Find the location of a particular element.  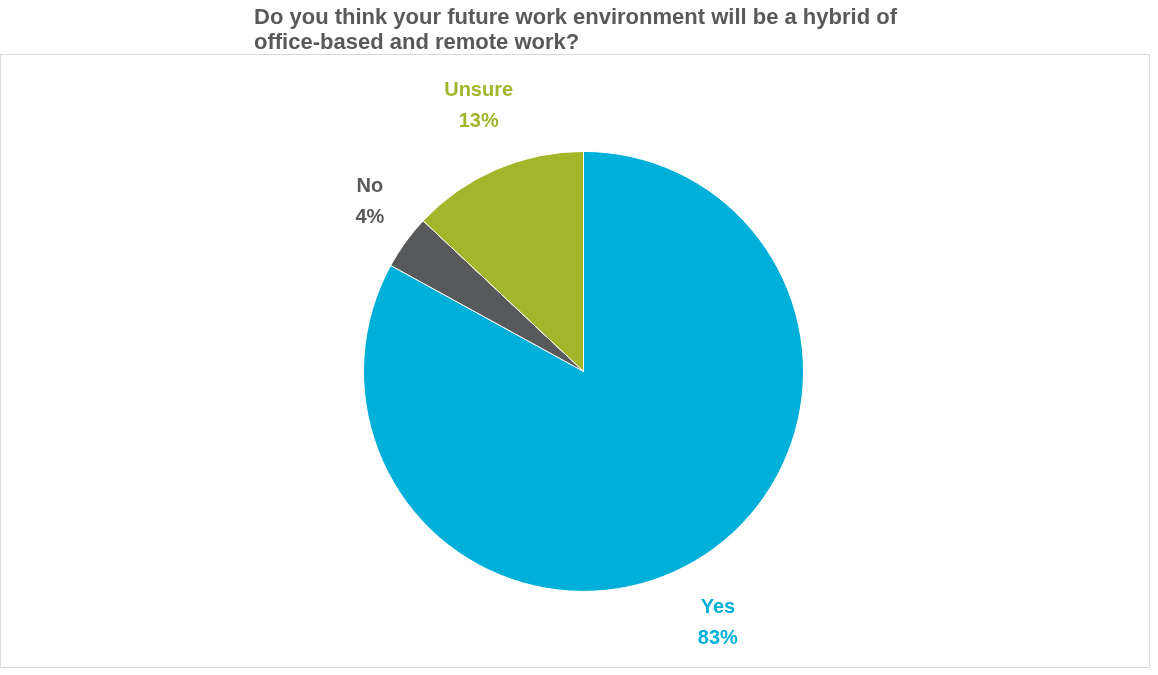

slice-label: Unsure is located at coordinates (479, 89).